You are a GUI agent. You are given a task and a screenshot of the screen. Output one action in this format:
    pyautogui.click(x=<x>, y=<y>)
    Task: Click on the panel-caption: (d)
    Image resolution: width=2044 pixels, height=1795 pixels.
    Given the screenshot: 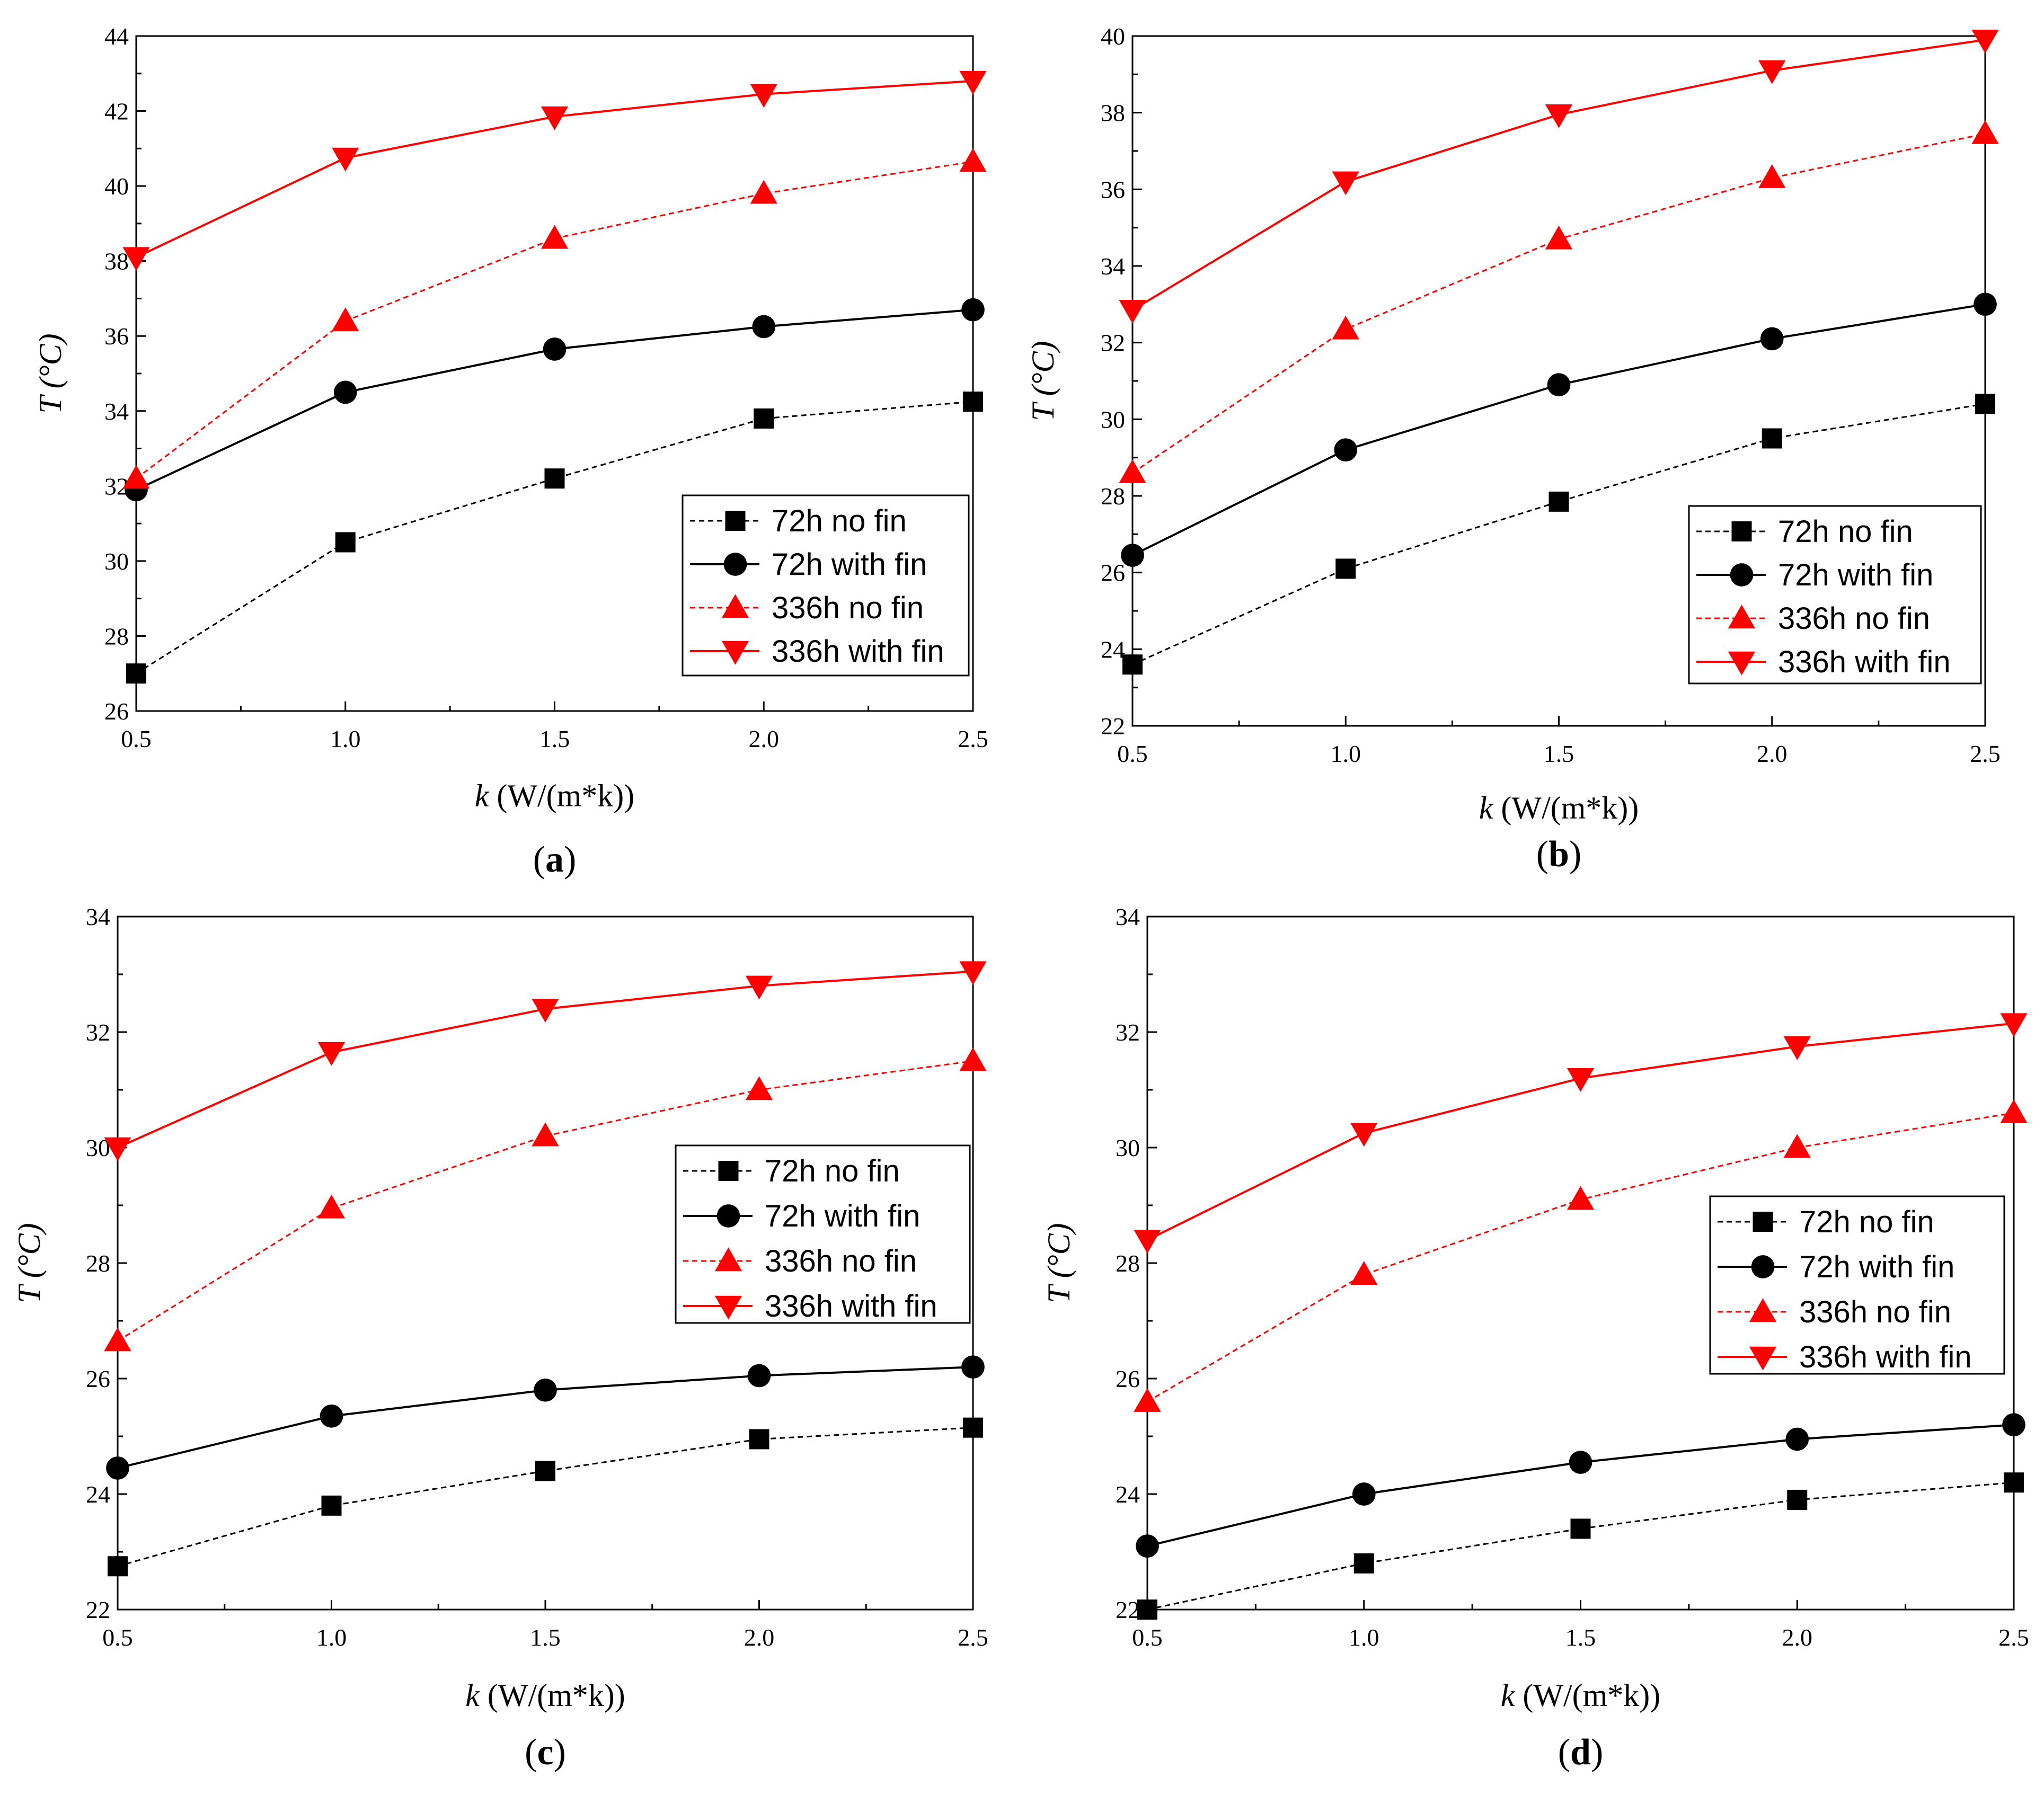 What is the action you would take?
    pyautogui.click(x=1581, y=1752)
    